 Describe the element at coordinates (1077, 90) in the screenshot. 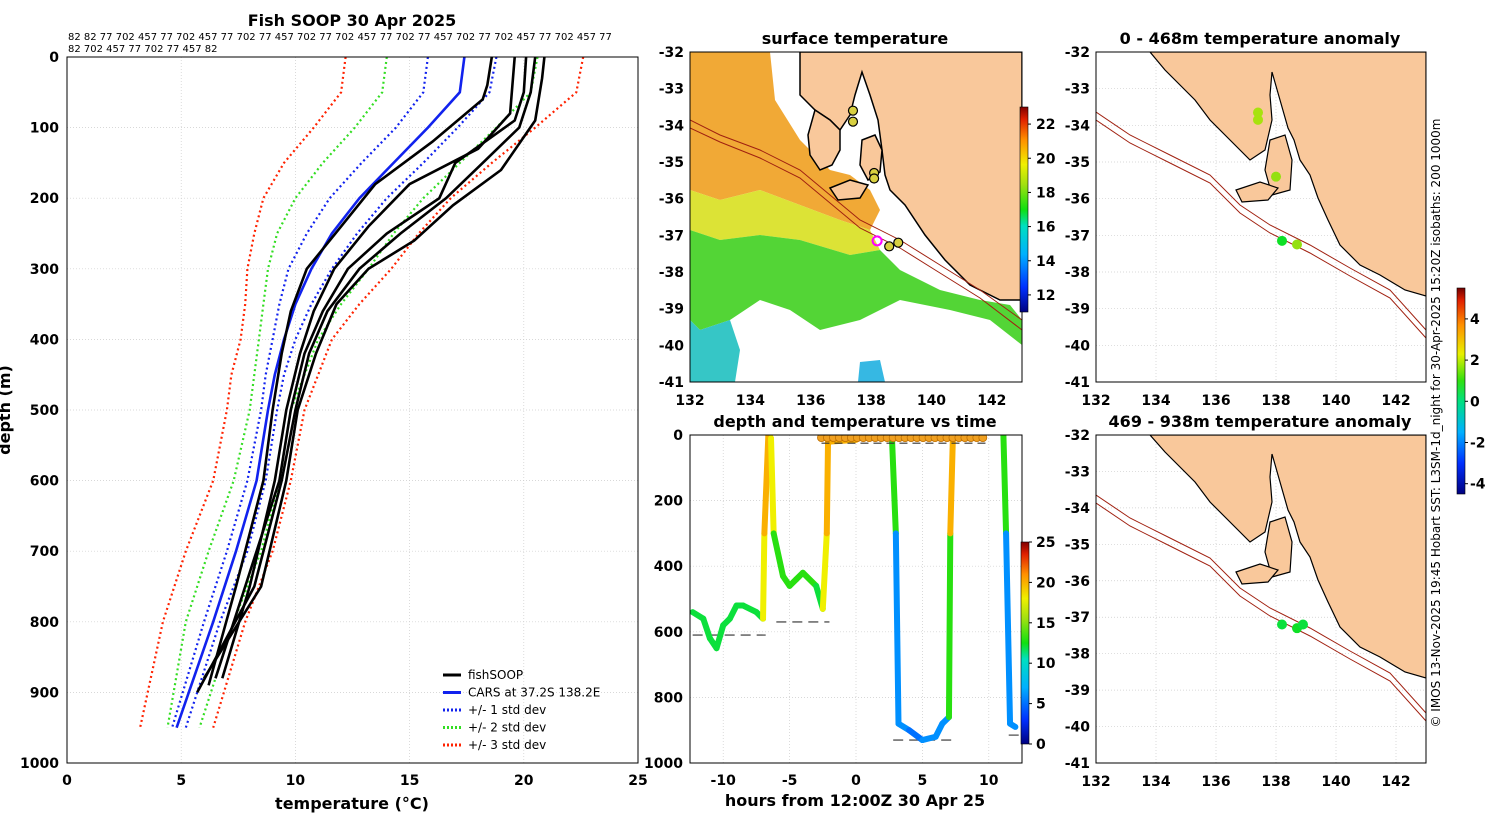

I see `anomaly-upper-ytick-label: -33` at that location.